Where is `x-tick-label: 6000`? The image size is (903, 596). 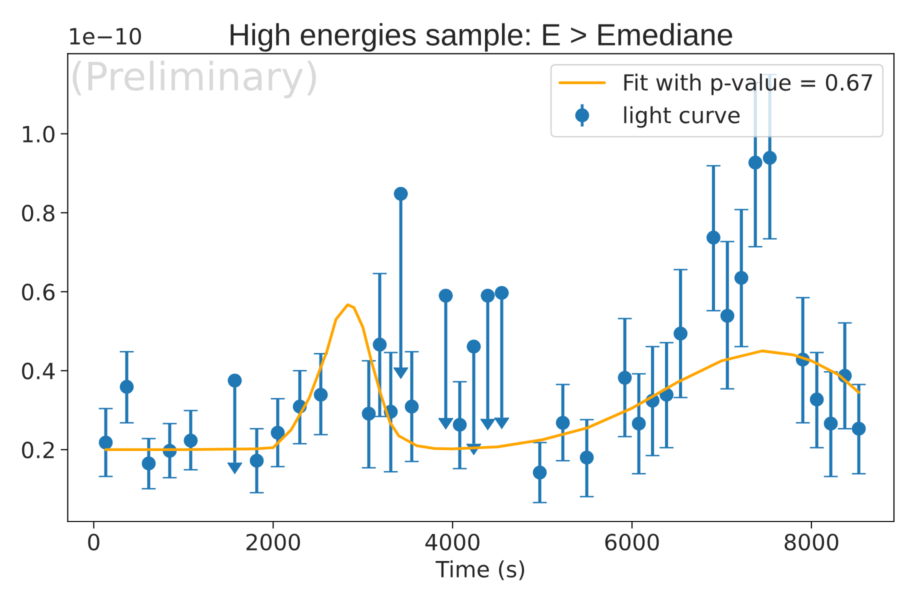
x-tick-label: 6000 is located at coordinates (632, 542).